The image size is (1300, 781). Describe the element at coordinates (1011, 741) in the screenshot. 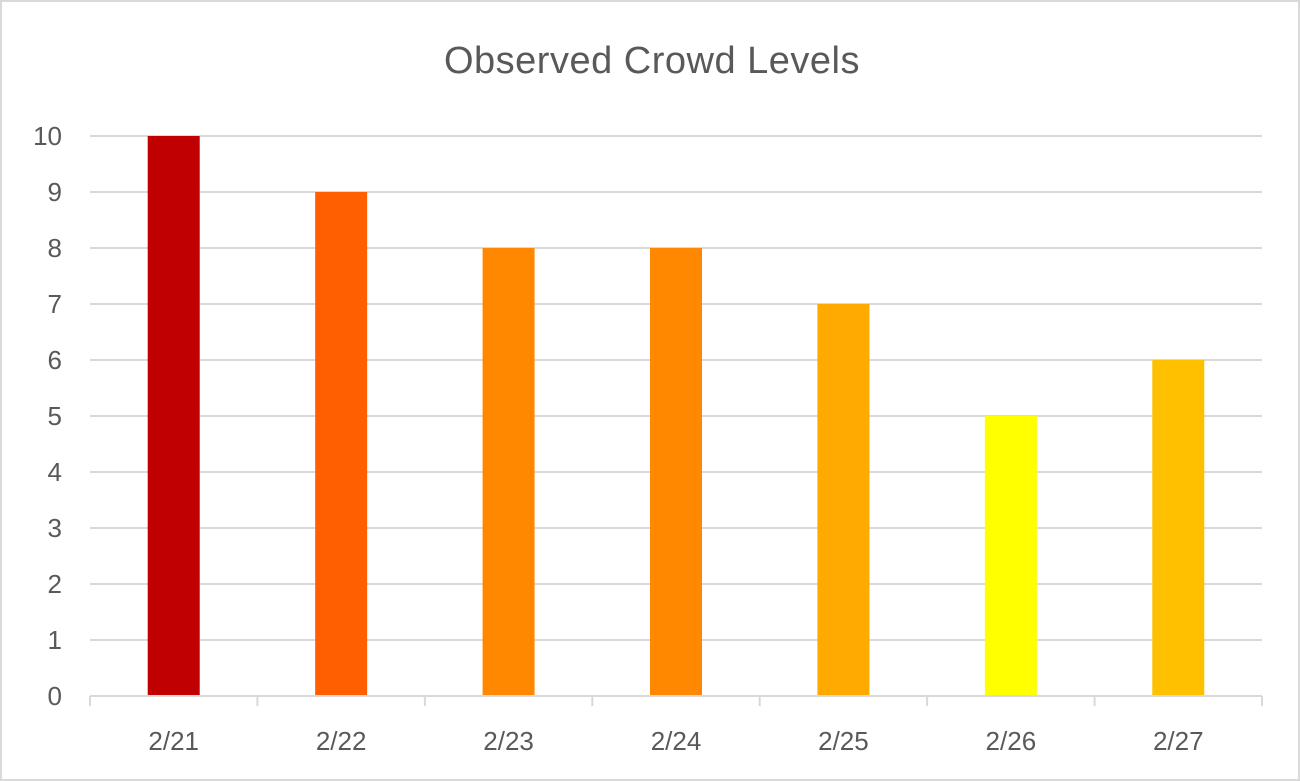

I see `x-tick-label: 2/26` at that location.